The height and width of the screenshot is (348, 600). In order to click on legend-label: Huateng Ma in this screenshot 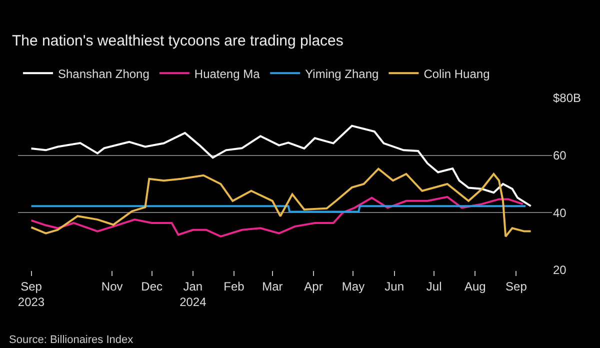, I will do `click(227, 73)`.